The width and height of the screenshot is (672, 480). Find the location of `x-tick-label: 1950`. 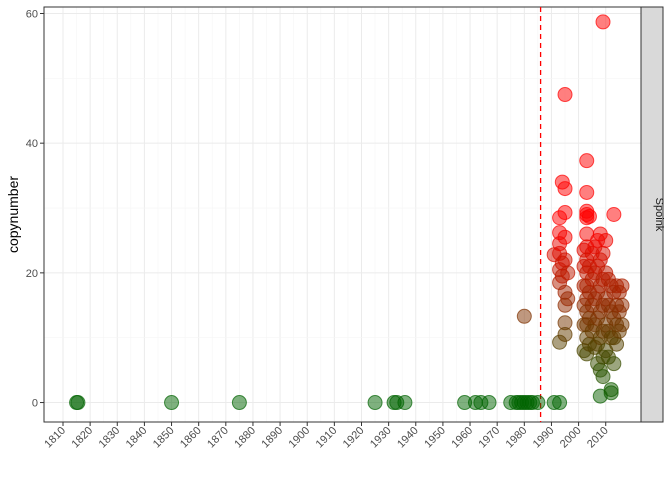

x-tick-label: 1950 is located at coordinates (435, 438).